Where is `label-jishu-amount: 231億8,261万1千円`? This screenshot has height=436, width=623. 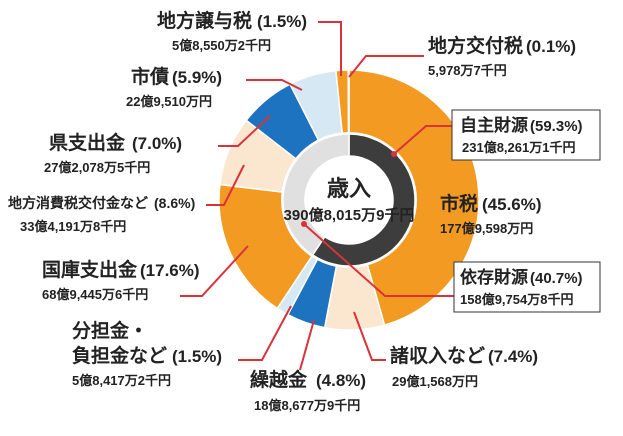
label-jishu-amount: 231億8,261万1千円 is located at coordinates (518, 147).